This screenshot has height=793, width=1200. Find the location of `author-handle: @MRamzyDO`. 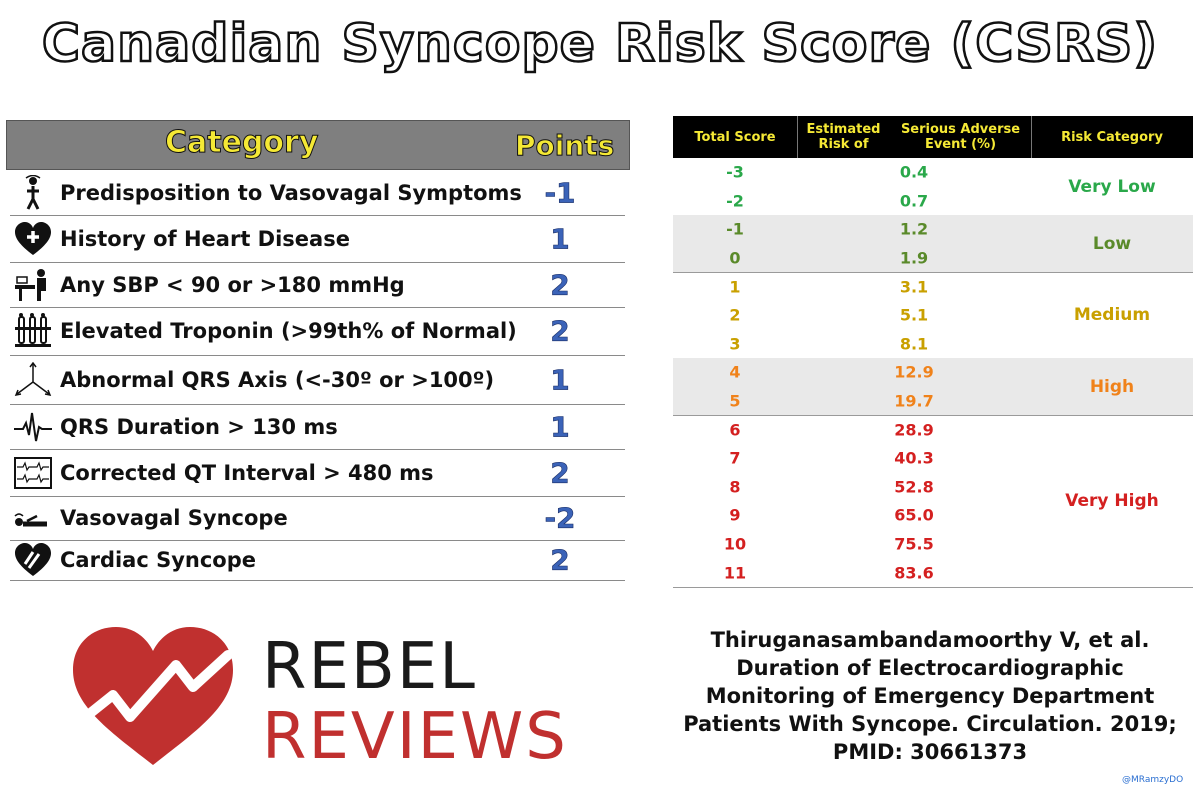

author-handle: @MRamzyDO is located at coordinates (1153, 780).